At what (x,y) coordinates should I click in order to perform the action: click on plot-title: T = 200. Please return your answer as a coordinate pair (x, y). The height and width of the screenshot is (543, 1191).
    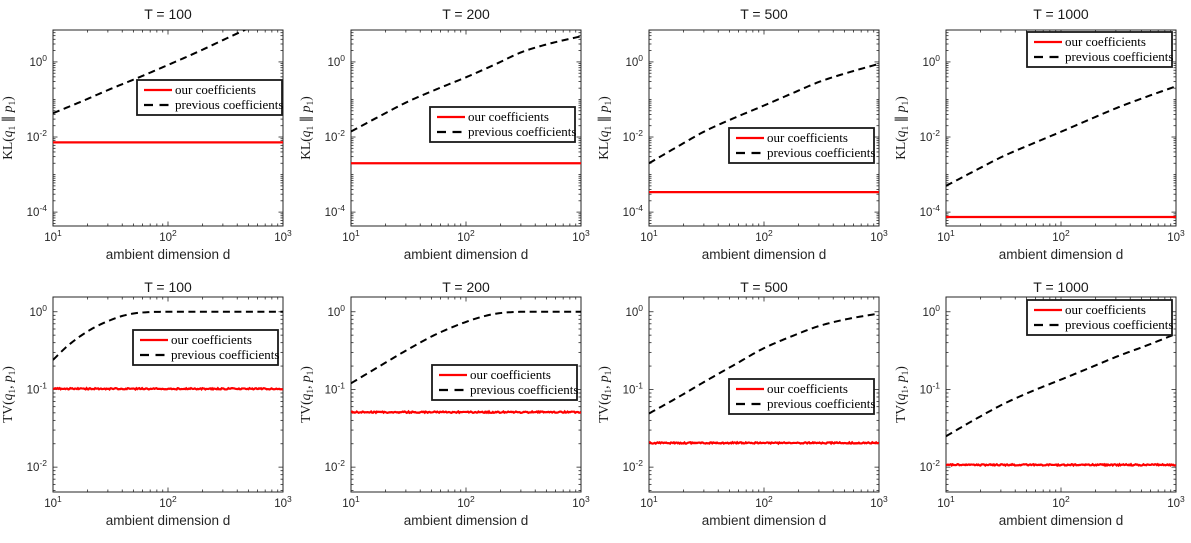
    Looking at the image, I should click on (466, 287).